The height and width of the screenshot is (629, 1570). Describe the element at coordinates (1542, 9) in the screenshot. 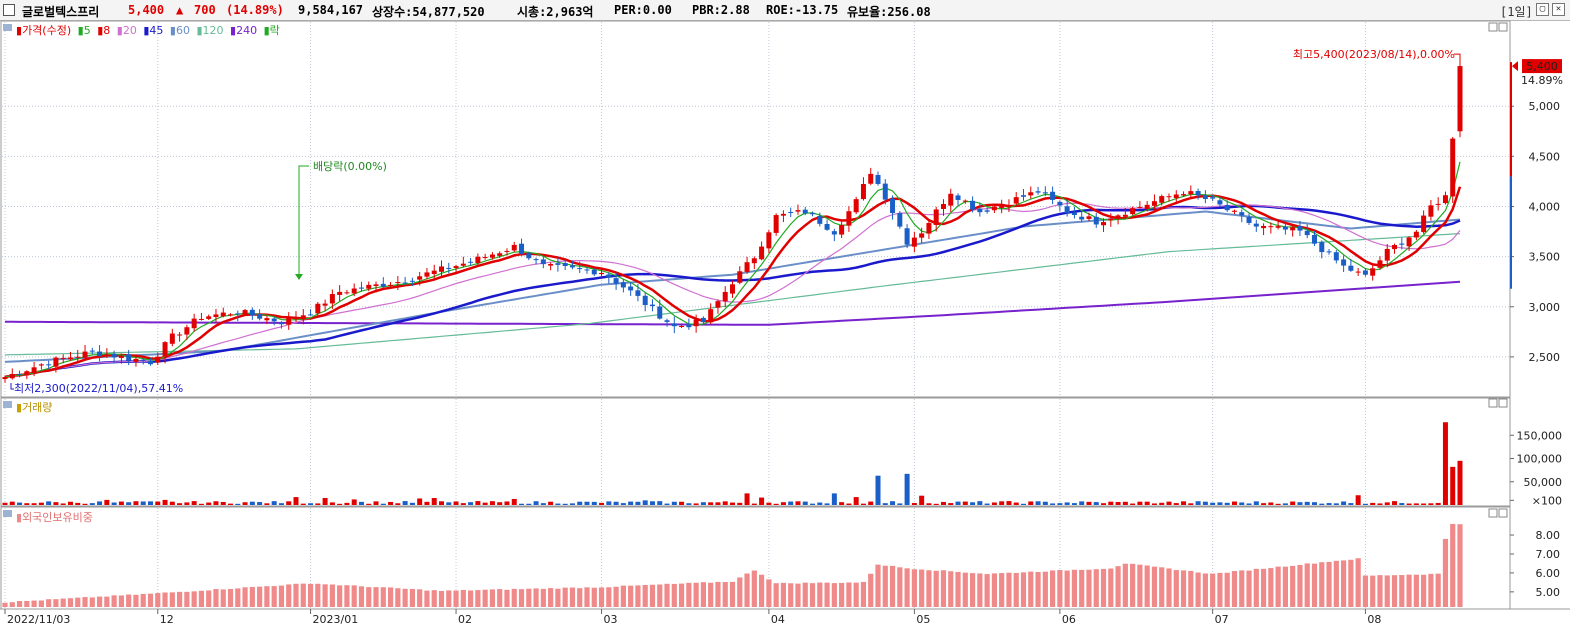

I see `maximize-icon: ▢` at that location.